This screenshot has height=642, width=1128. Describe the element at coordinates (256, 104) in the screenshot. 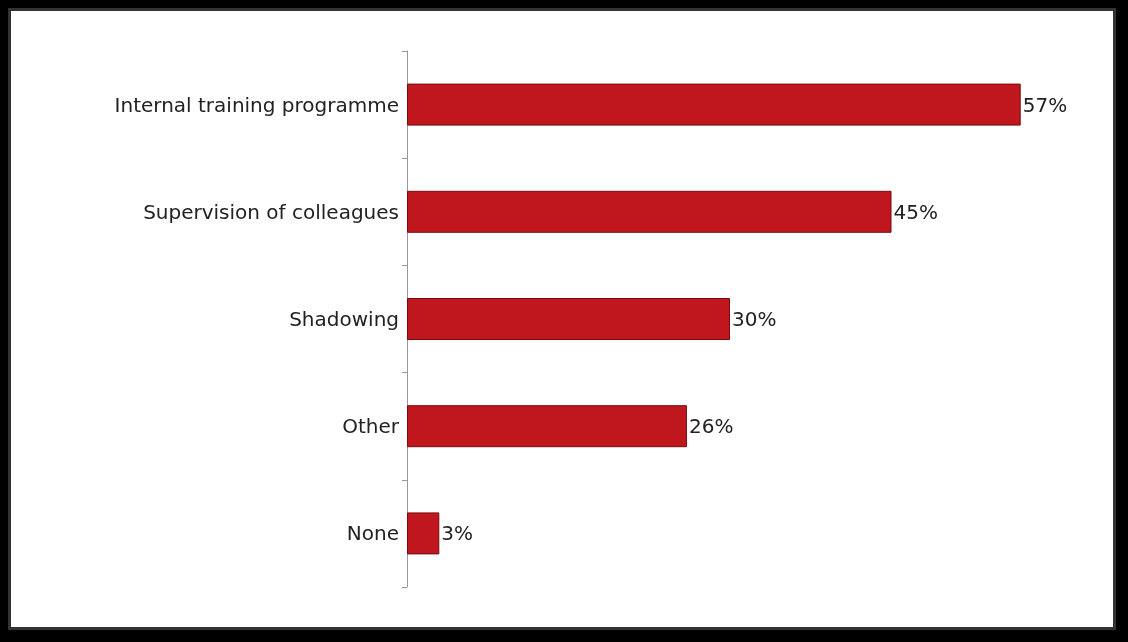

I see `y-tick-label: Internal training programme` at that location.